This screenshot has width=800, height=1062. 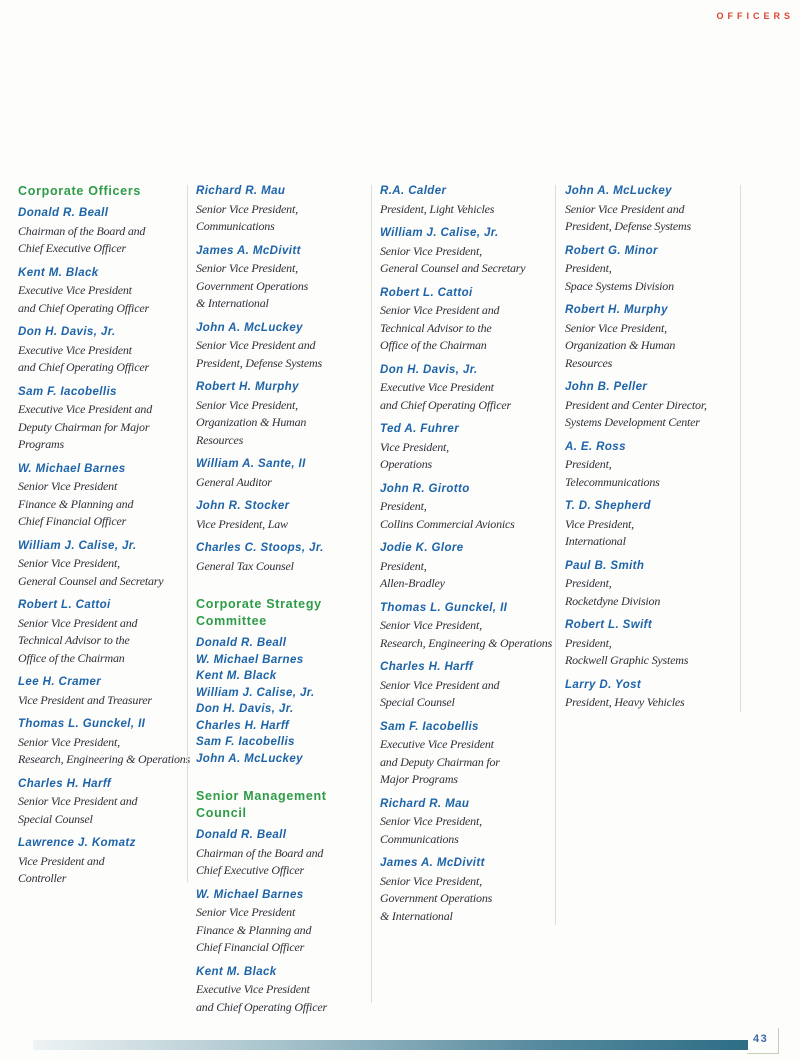 What do you see at coordinates (249, 327) in the screenshot?
I see `officer-name: John A. McLuckey` at bounding box center [249, 327].